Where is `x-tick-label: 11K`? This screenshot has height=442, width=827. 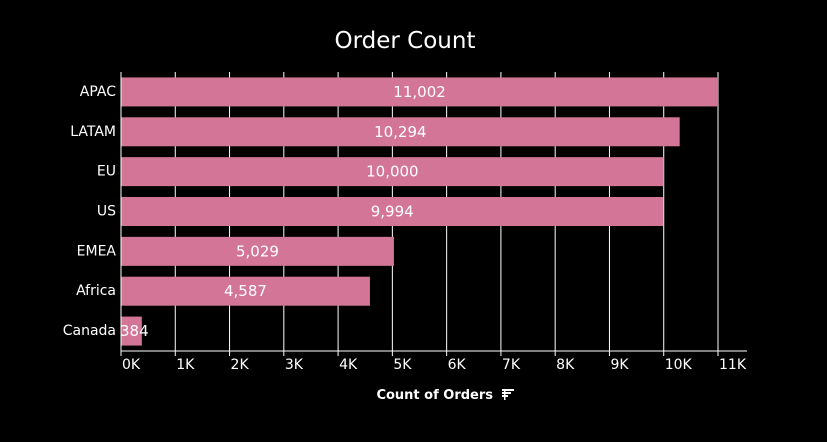 x-tick-label: 11K is located at coordinates (733, 365).